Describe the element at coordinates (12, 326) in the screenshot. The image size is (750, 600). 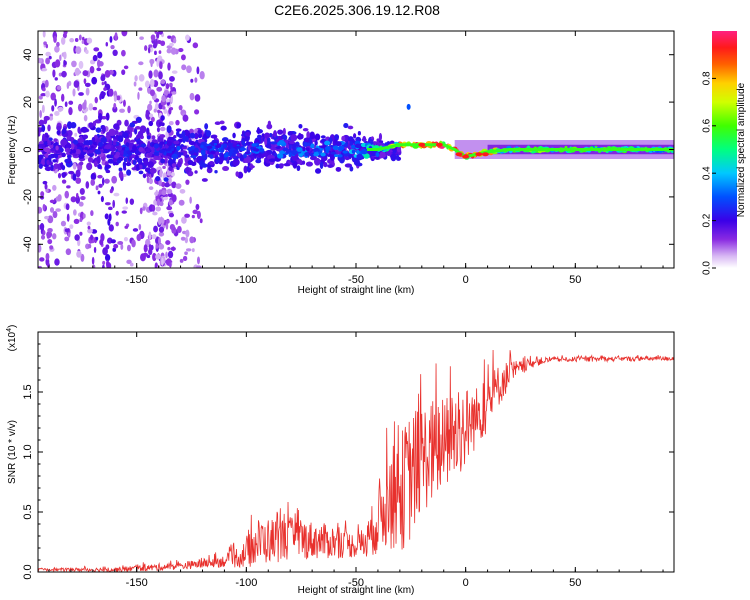
I see `snr-multiplier-close: )` at that location.